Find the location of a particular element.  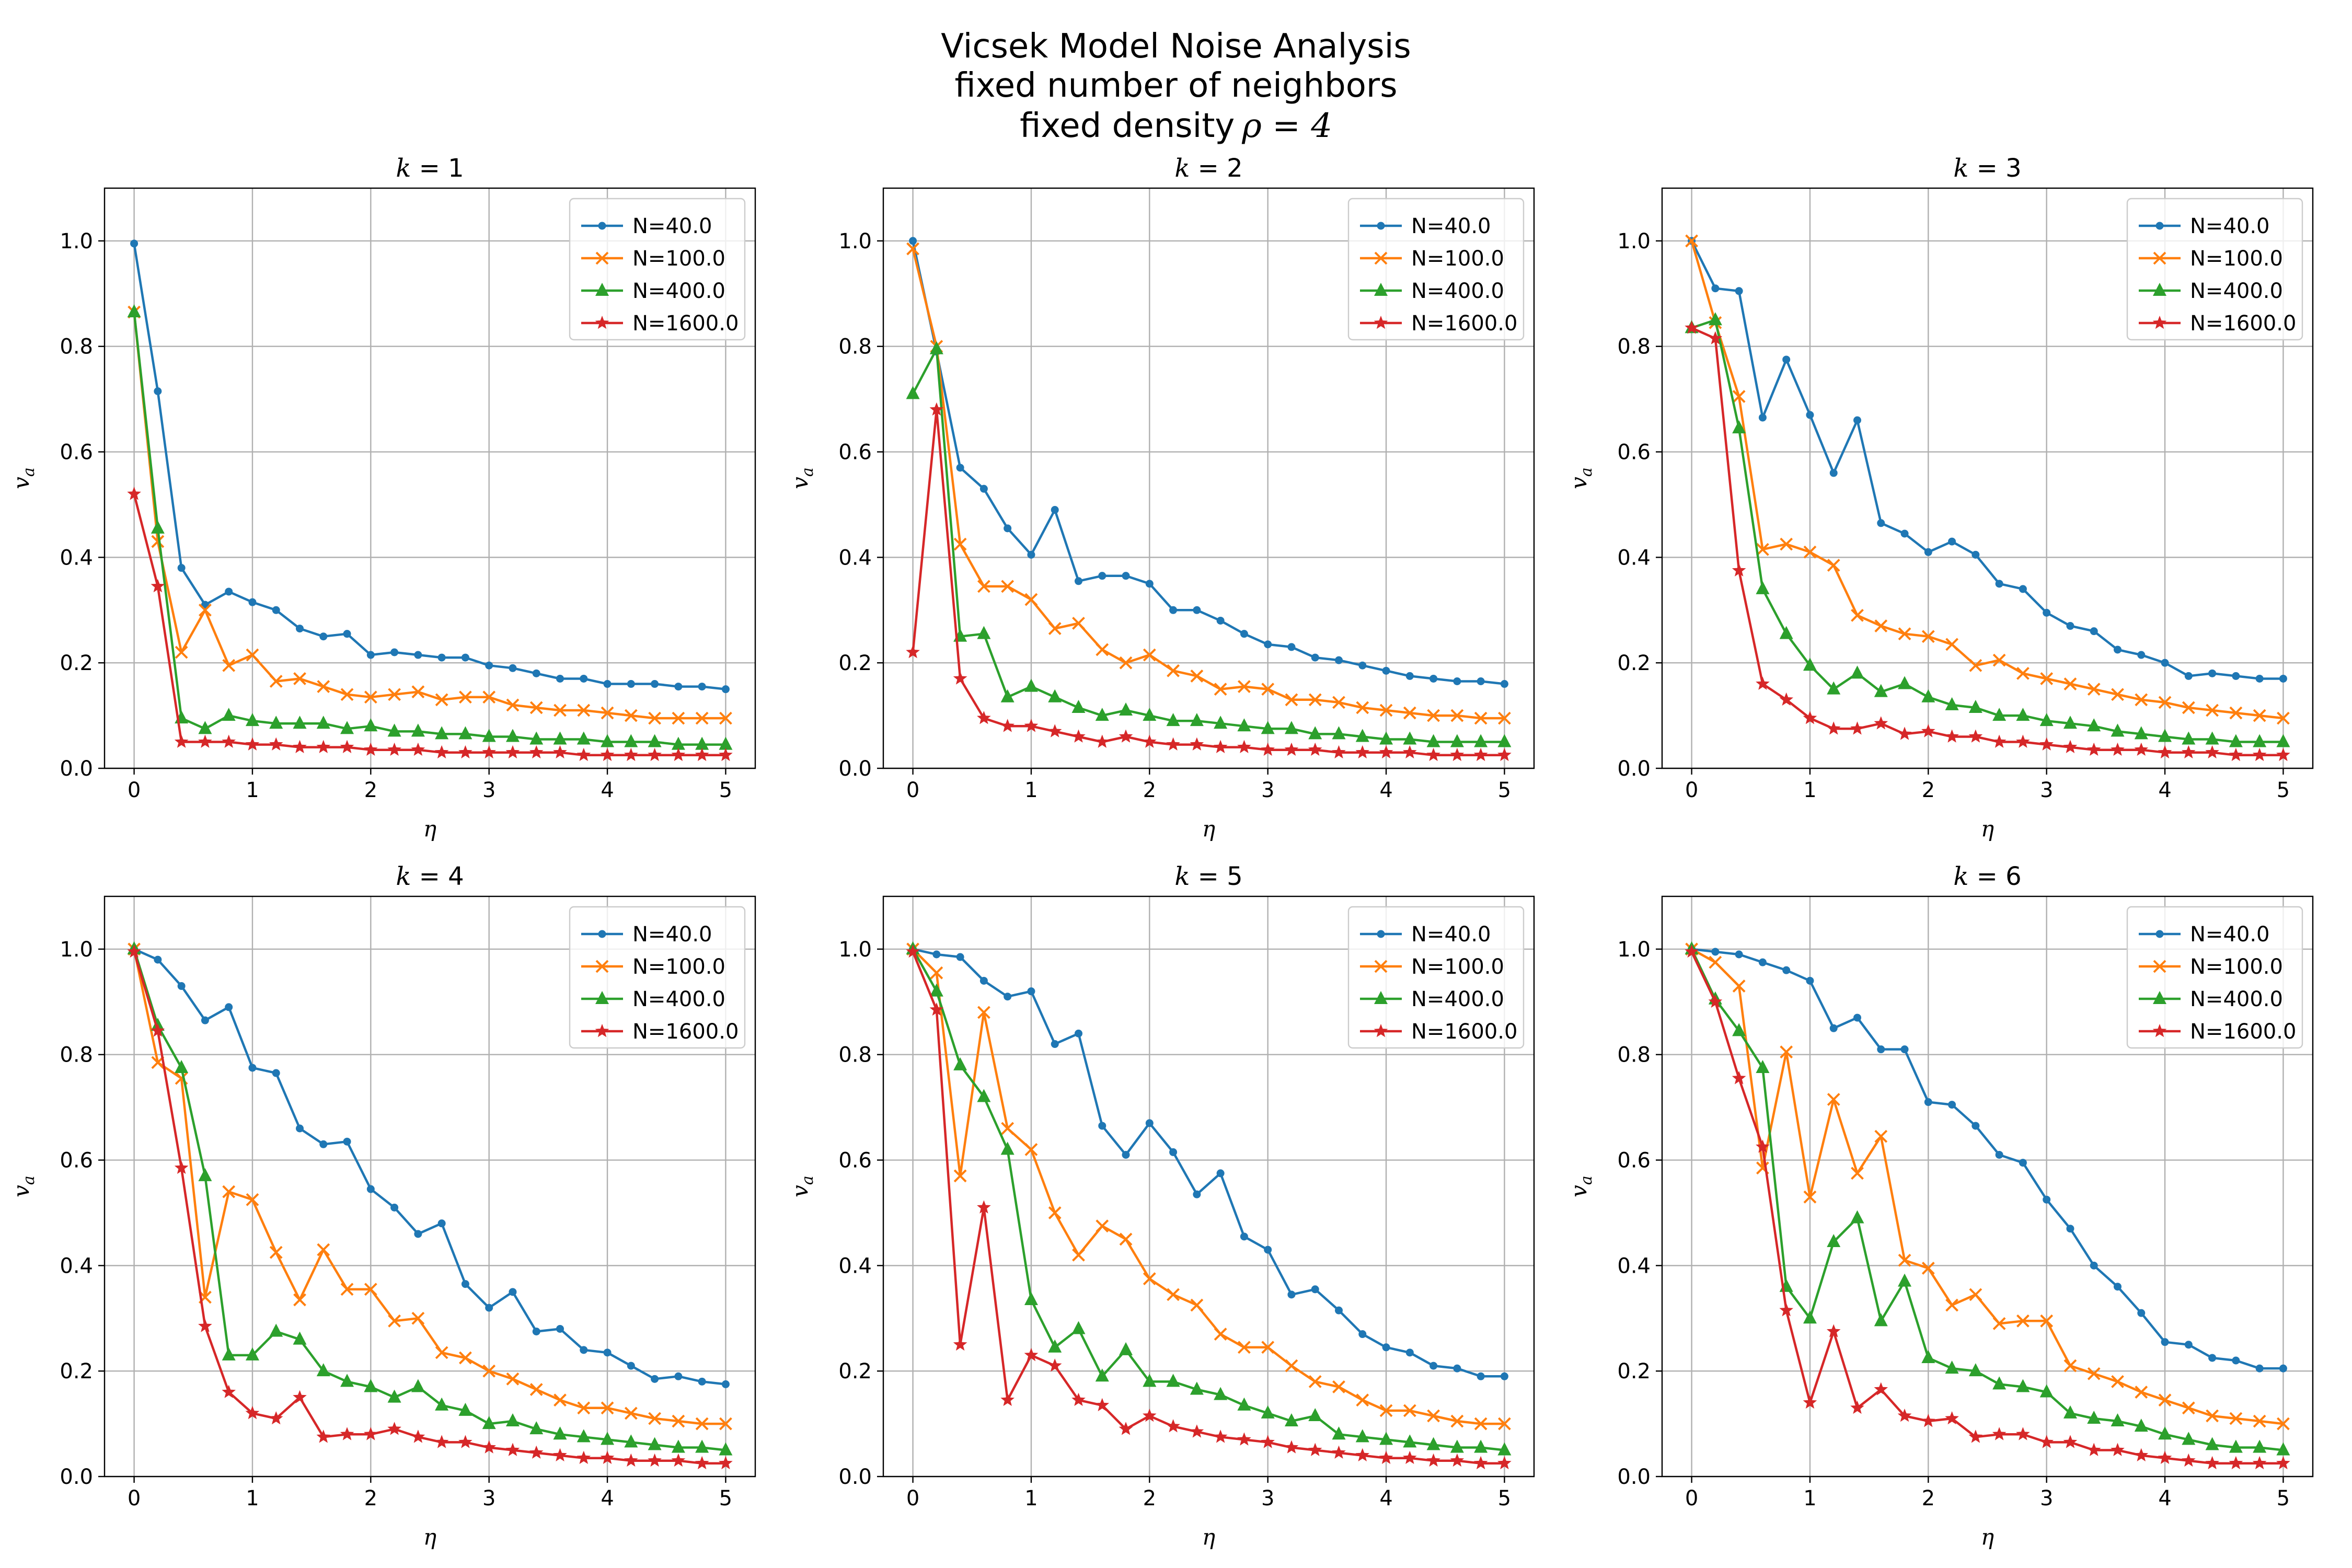

series-N=400.0 is located at coordinates (430, 1198).